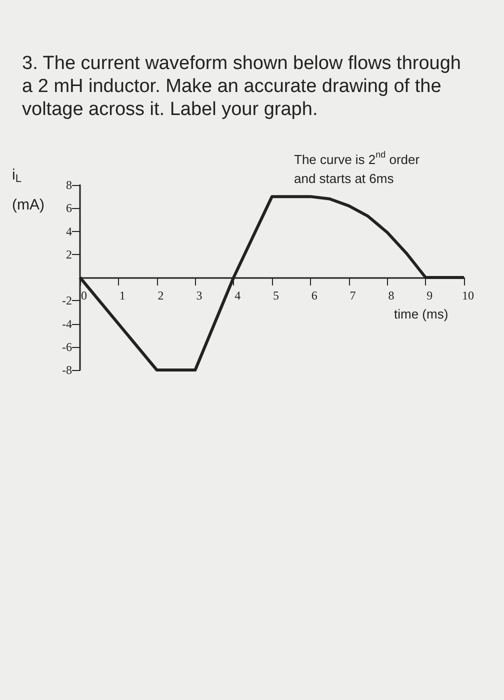 Image resolution: width=504 pixels, height=700 pixels. What do you see at coordinates (314, 295) in the screenshot?
I see `x-tick-label: 6` at bounding box center [314, 295].